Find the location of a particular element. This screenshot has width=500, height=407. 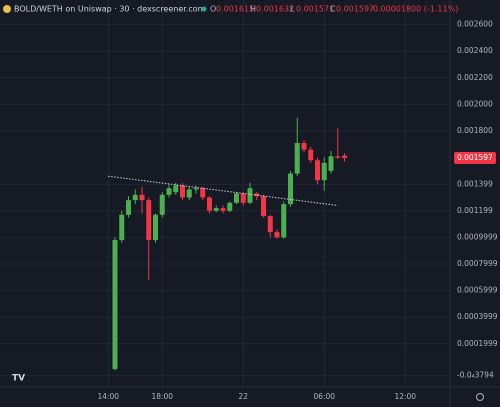

y-tick-label: 0.0005999 is located at coordinates (477, 290).